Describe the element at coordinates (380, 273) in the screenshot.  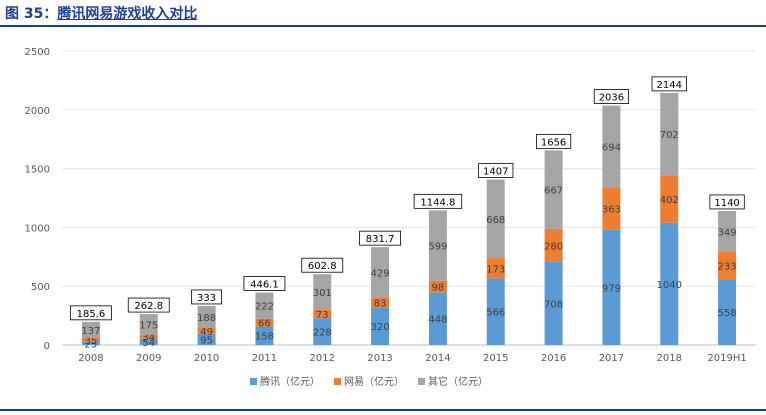
I see `data-label: 429` at that location.